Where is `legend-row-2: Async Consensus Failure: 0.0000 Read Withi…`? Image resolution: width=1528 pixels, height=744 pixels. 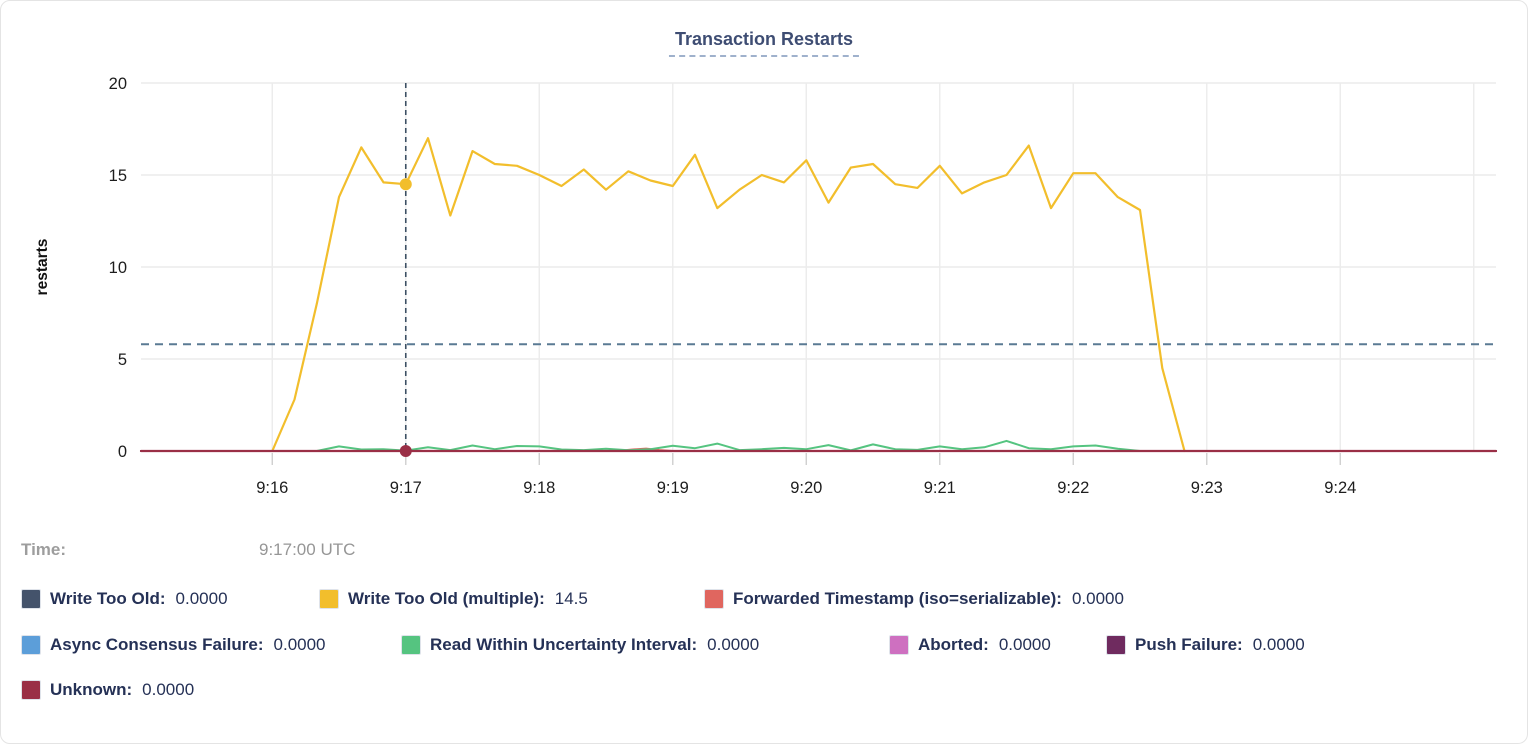
legend-row-2: Async Consensus Failure: 0.0000 Read Withi… is located at coordinates (663, 645).